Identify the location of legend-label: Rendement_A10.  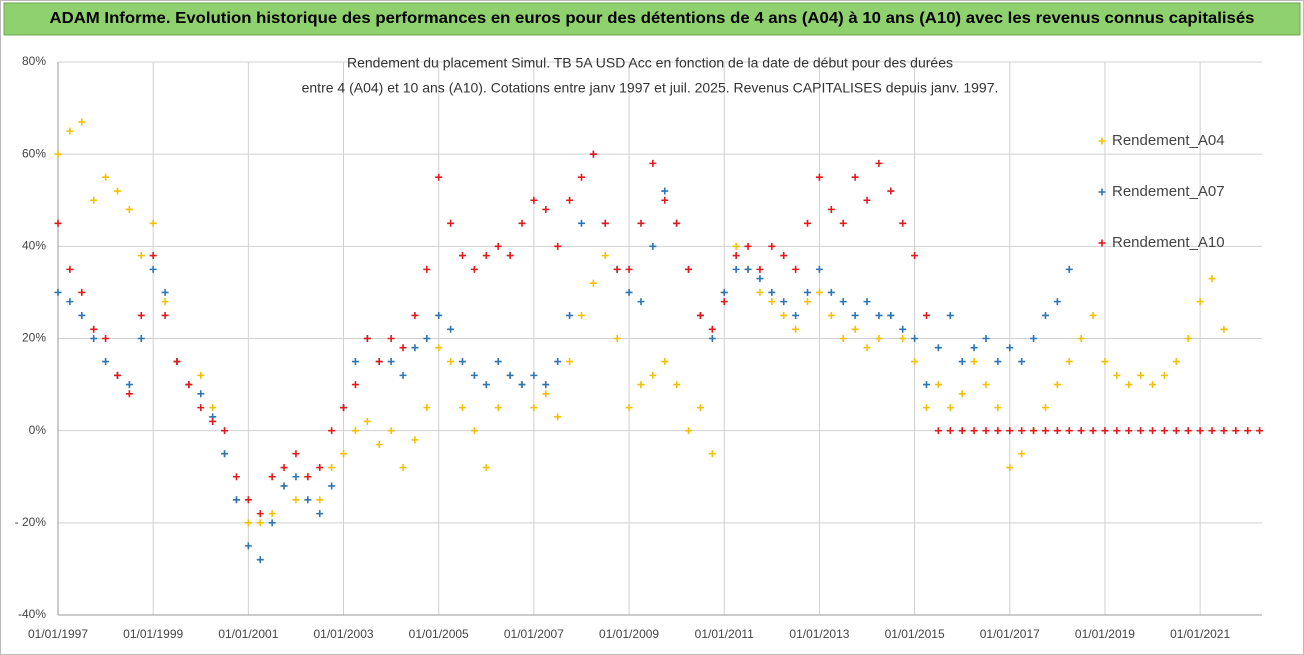
(1168, 242).